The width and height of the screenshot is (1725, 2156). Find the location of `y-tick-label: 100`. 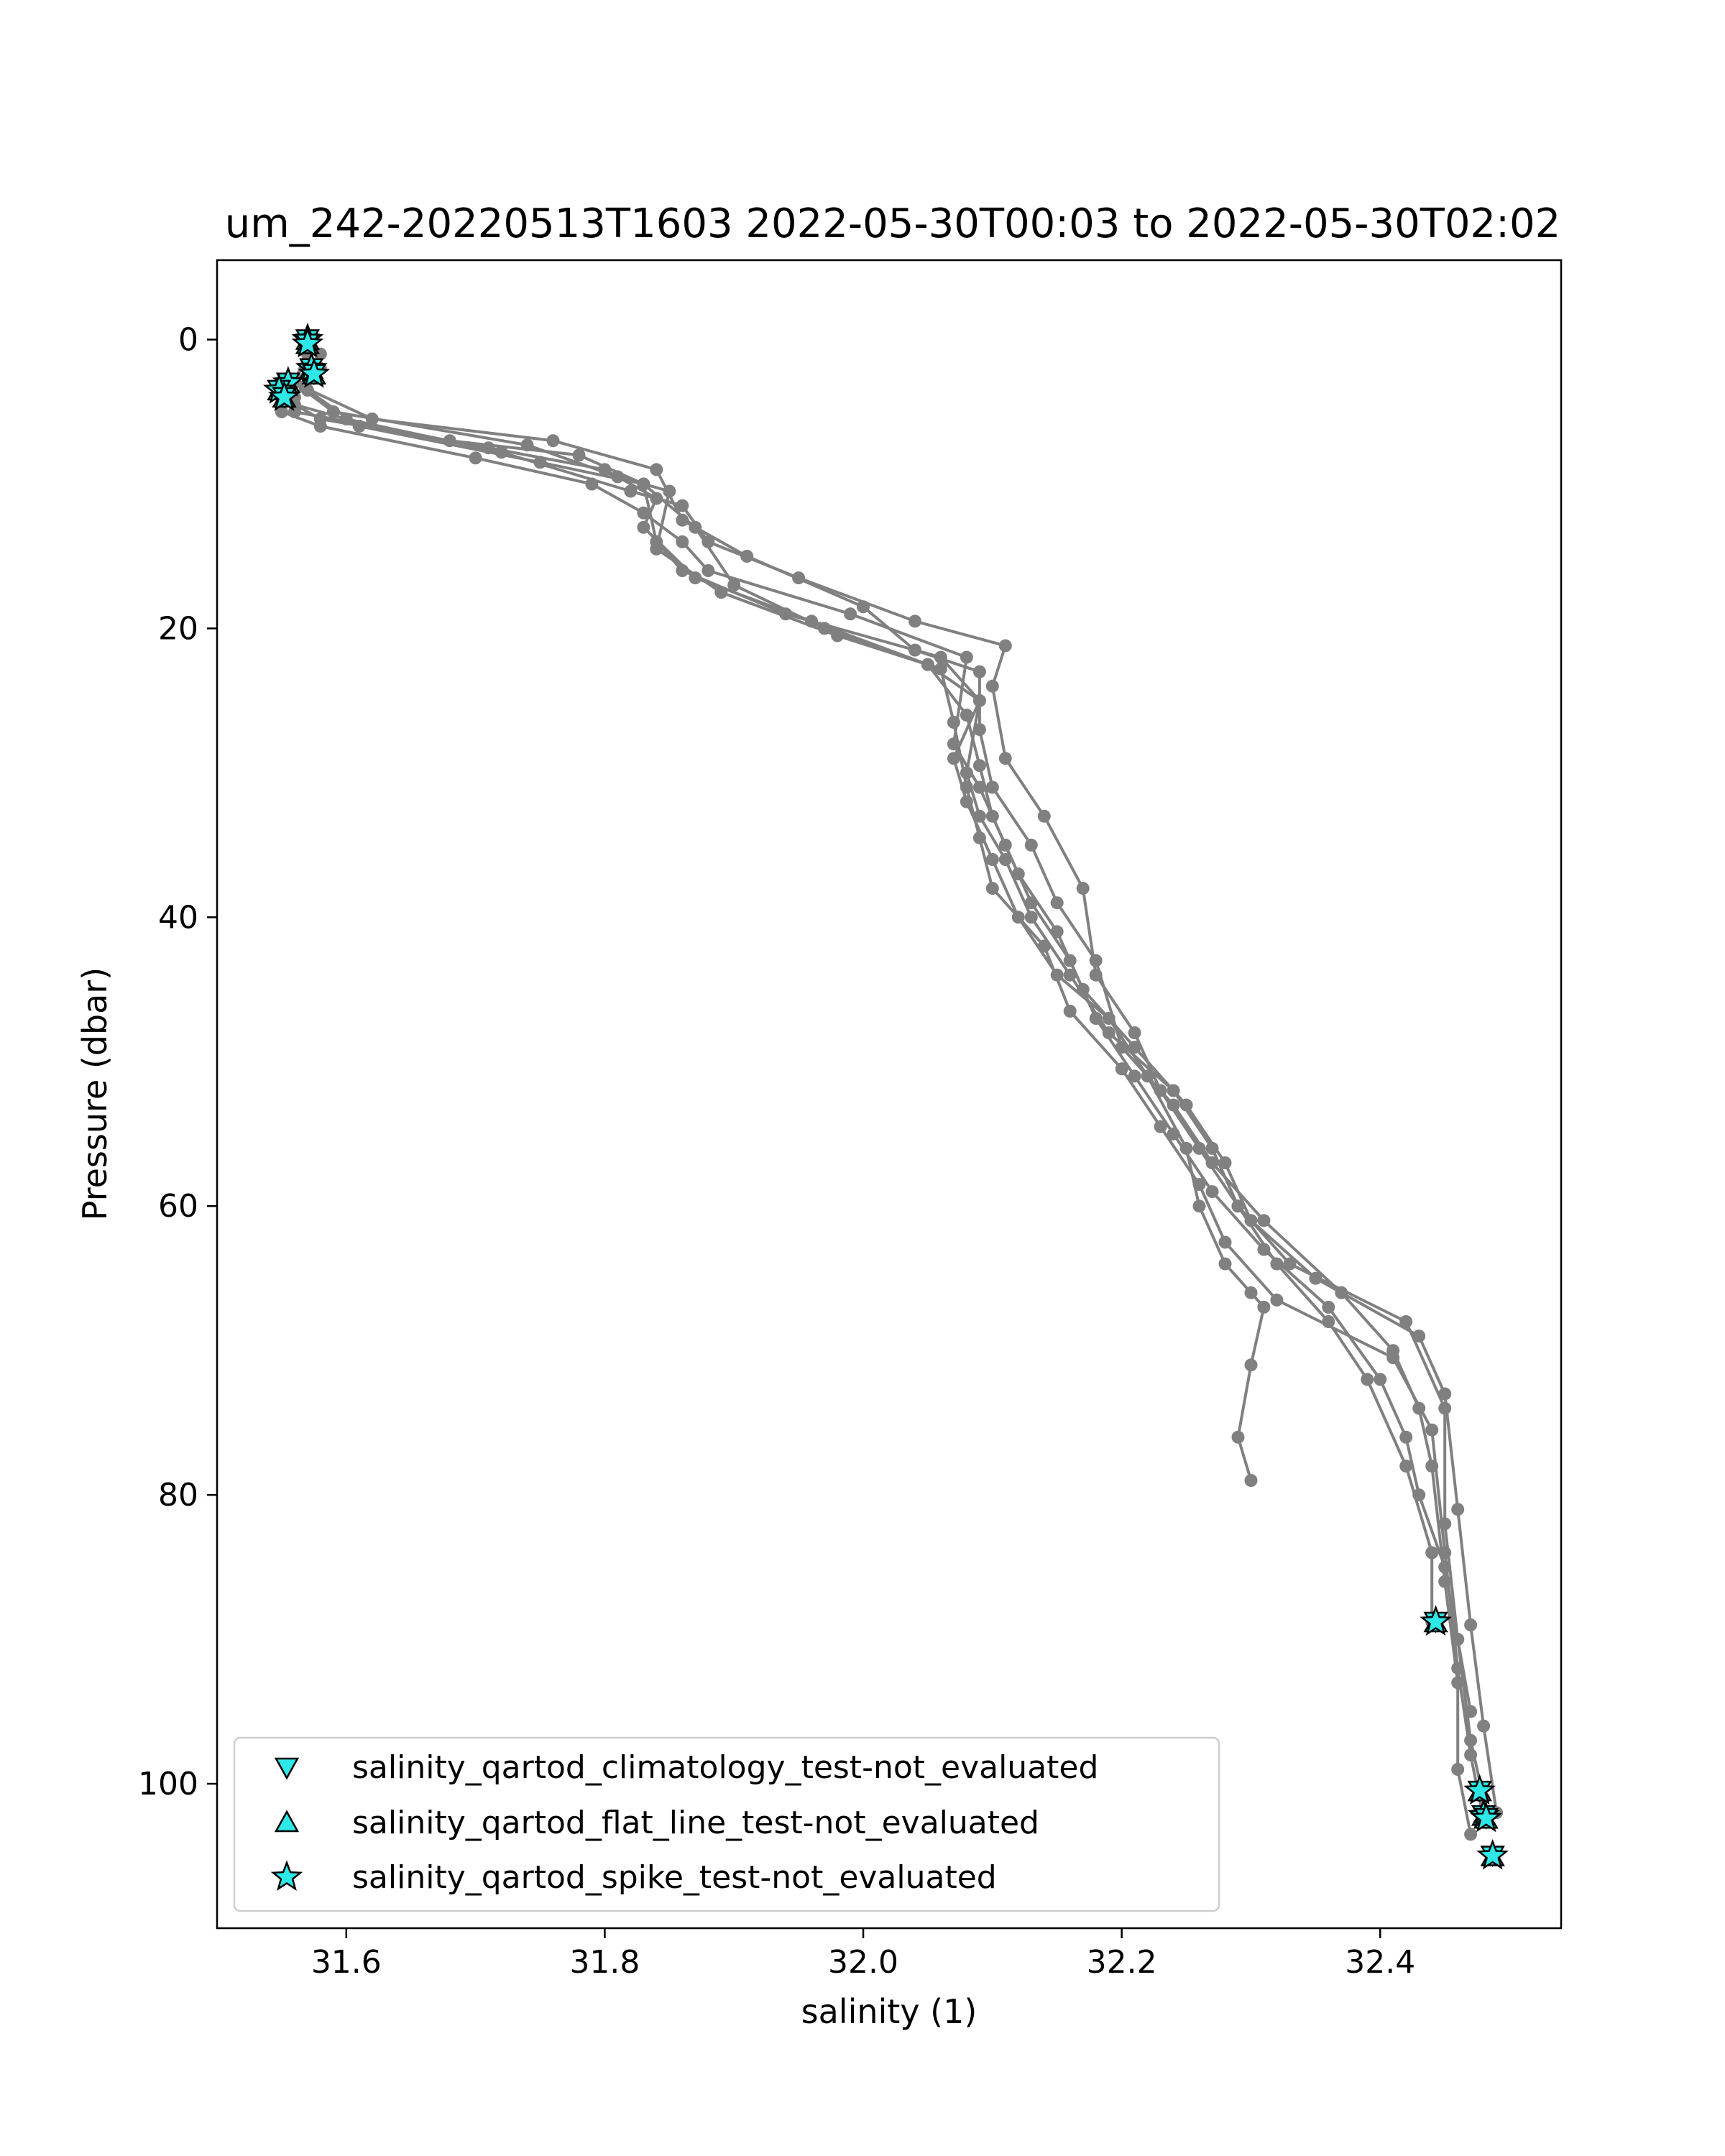

y-tick-label: 100 is located at coordinates (168, 1784).